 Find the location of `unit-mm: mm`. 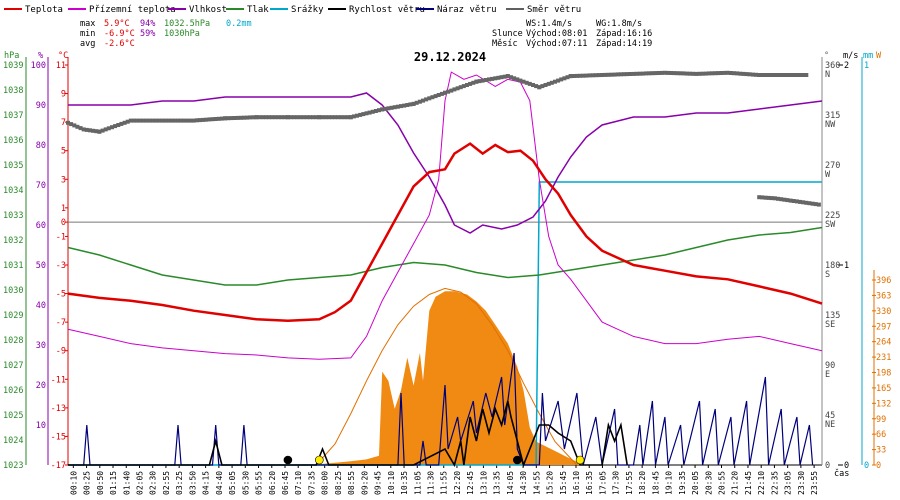

unit-mm: mm is located at coordinates (868, 56).